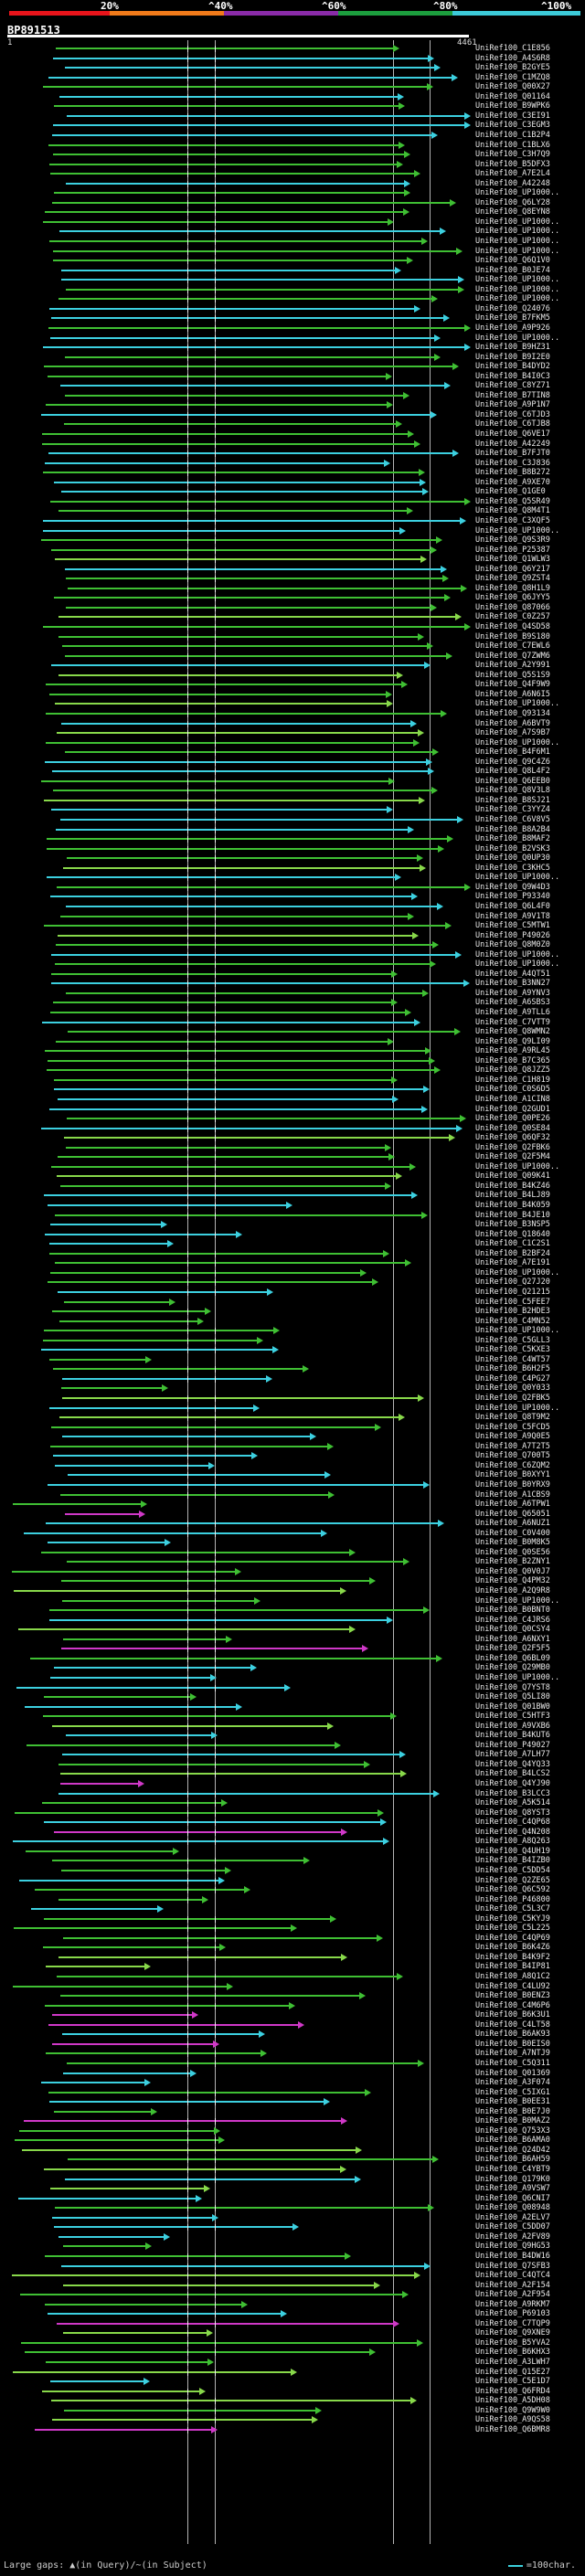 Image resolution: width=585 pixels, height=2576 pixels. What do you see at coordinates (512, 77) in the screenshot?
I see `hit-label: UniRef100_C1MZQ8` at bounding box center [512, 77].